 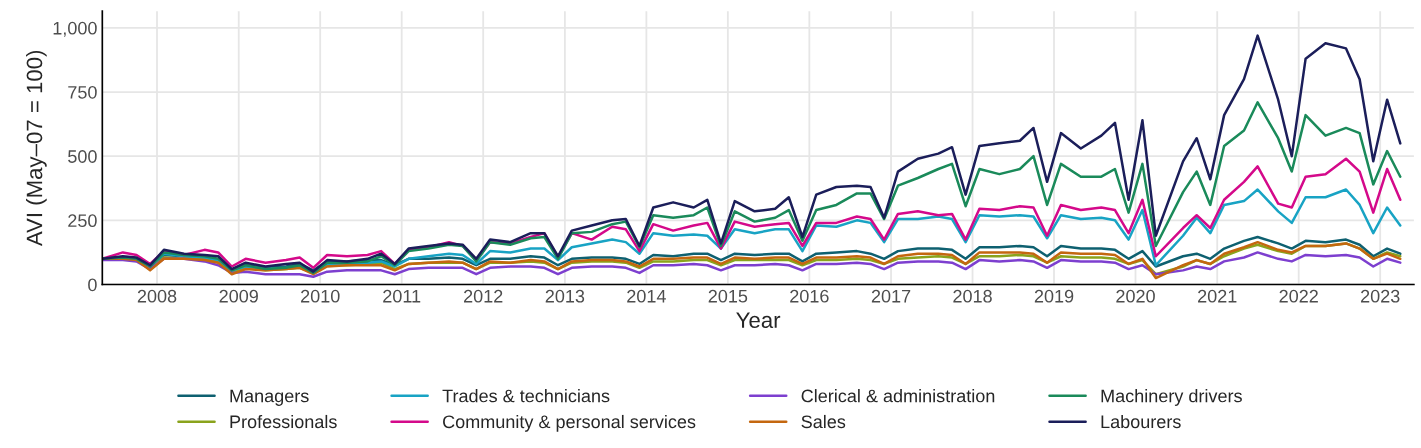 What do you see at coordinates (823, 421) in the screenshot?
I see `legend-label: Sales` at bounding box center [823, 421].